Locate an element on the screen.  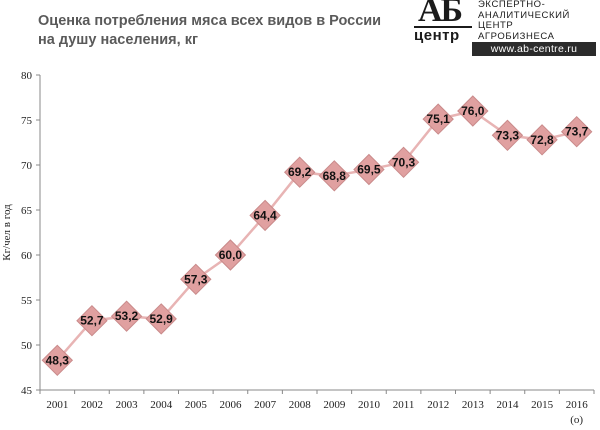
ab-centre-logo-mark: АБ центр is located at coordinates (440, 23).